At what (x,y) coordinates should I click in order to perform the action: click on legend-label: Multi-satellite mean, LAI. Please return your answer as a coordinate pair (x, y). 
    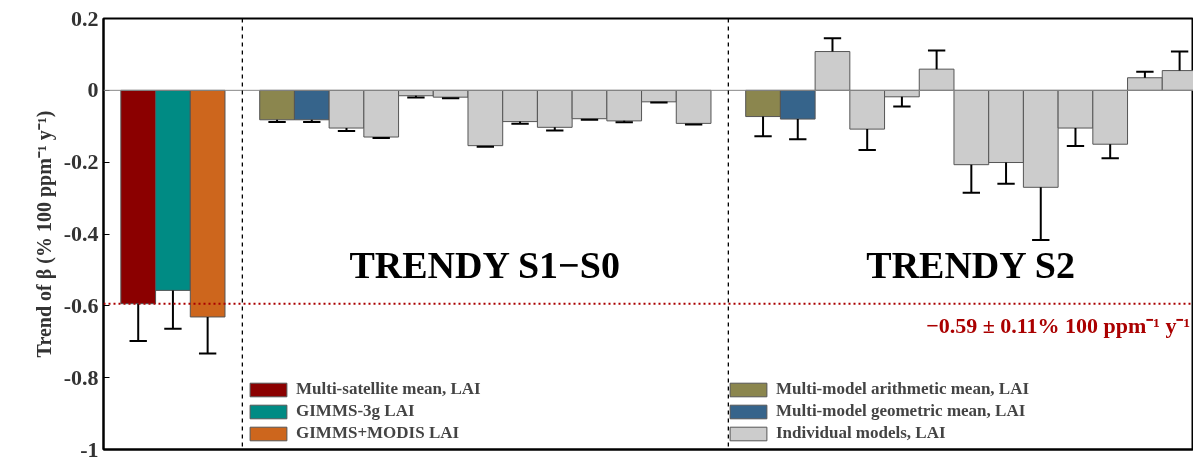
    Looking at the image, I should click on (388, 389).